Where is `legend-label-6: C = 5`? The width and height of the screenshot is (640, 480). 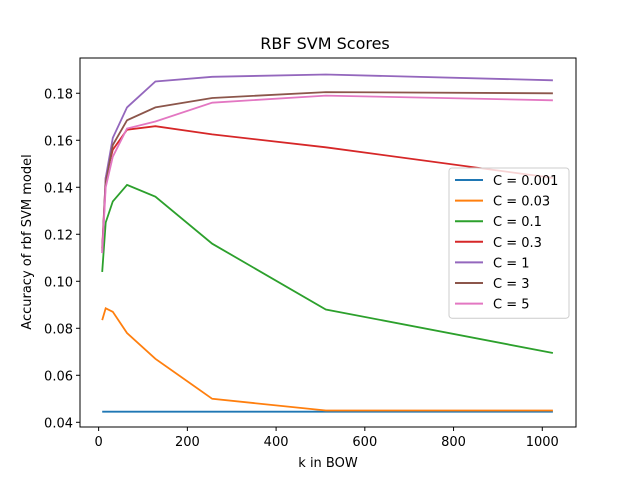 legend-label-6: C = 5 is located at coordinates (511, 305).